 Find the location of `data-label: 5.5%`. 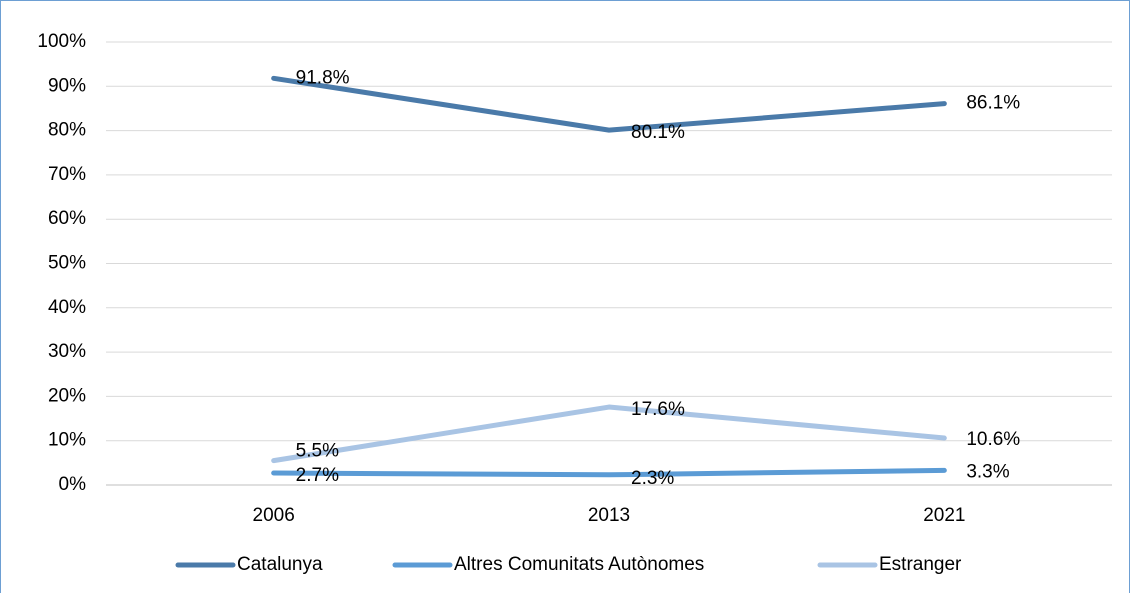

data-label: 5.5% is located at coordinates (317, 451).